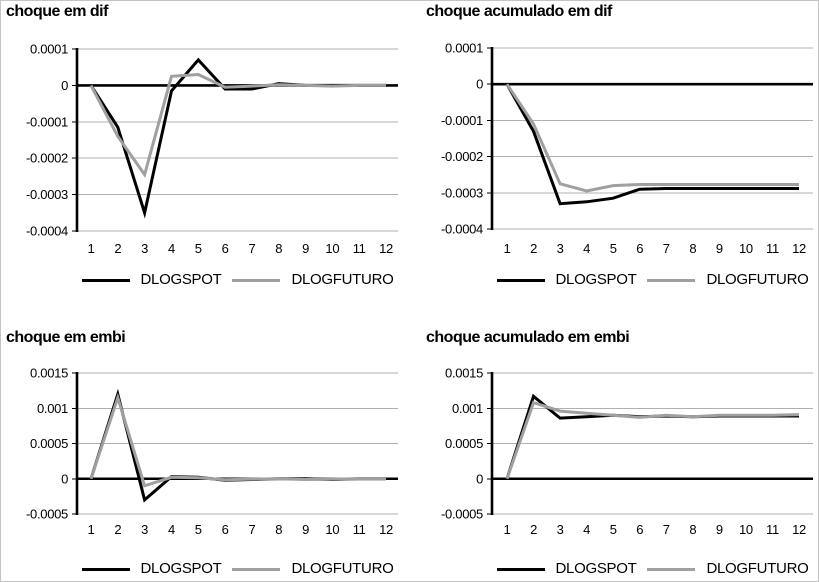 Image resolution: width=819 pixels, height=582 pixels. Describe the element at coordinates (57, 11) in the screenshot. I see `chart-title: choque em dif` at that location.